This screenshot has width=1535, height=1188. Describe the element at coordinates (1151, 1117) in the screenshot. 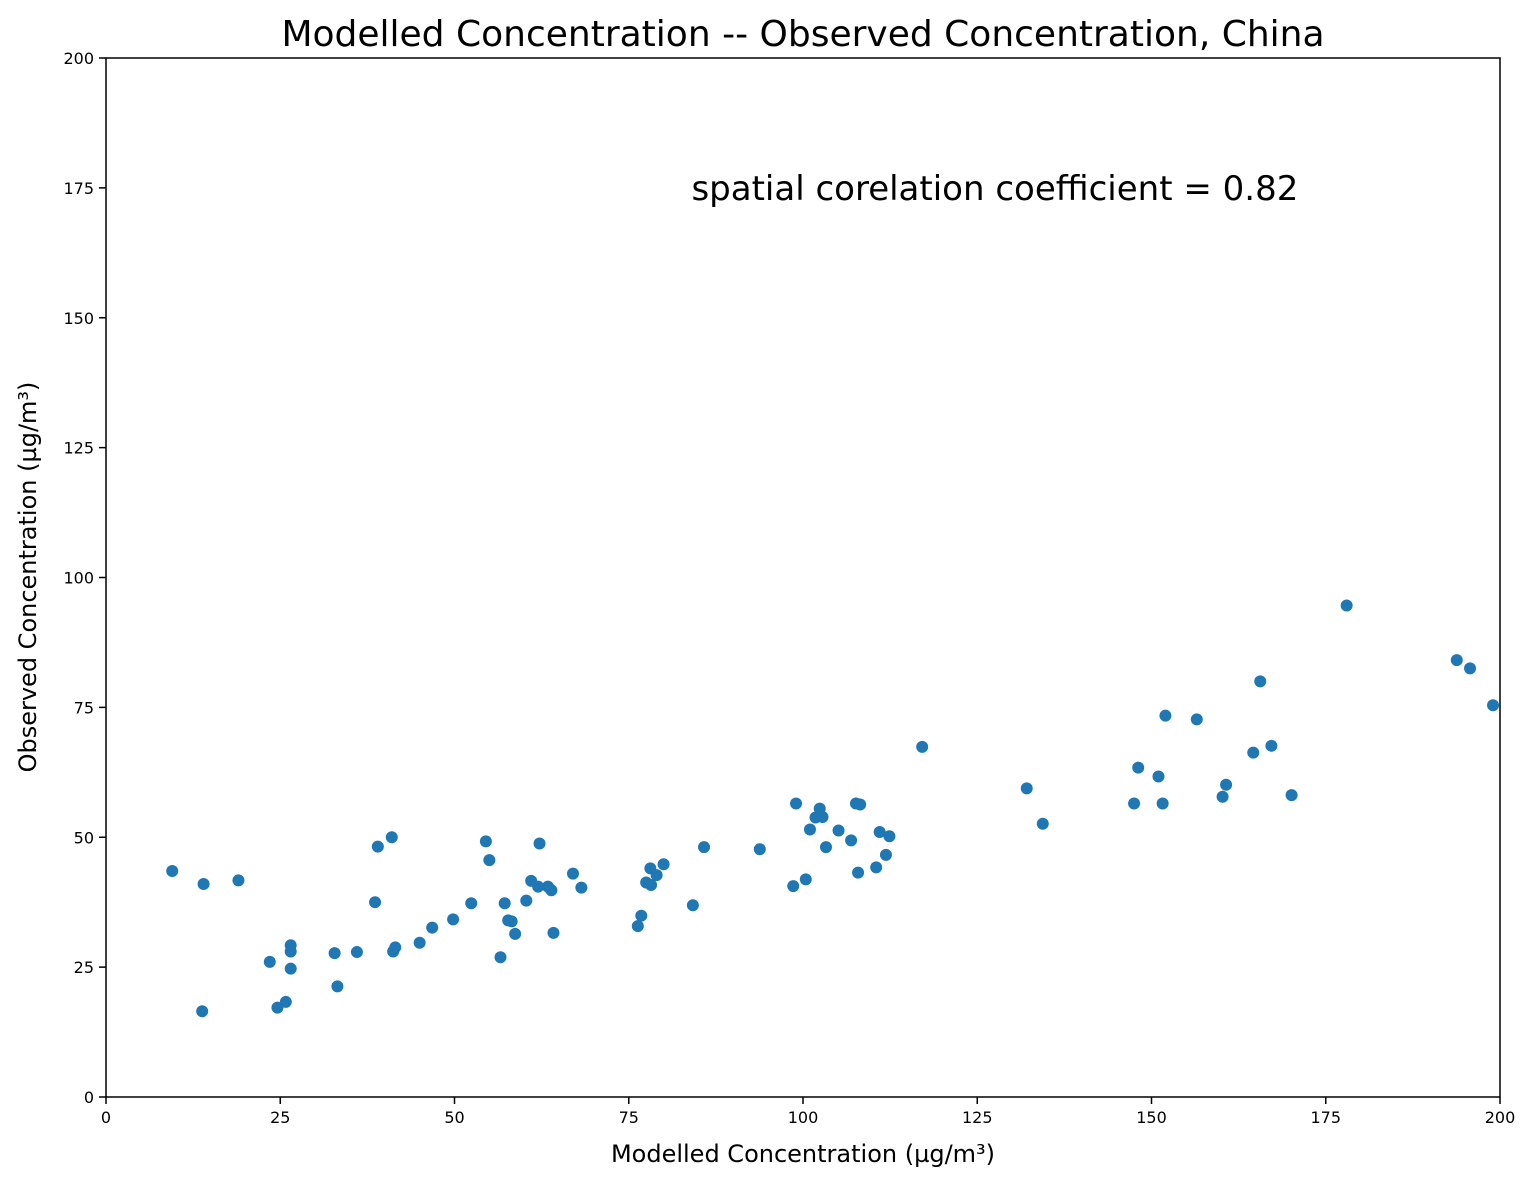

I see `x-tick-label: 150` at that location.